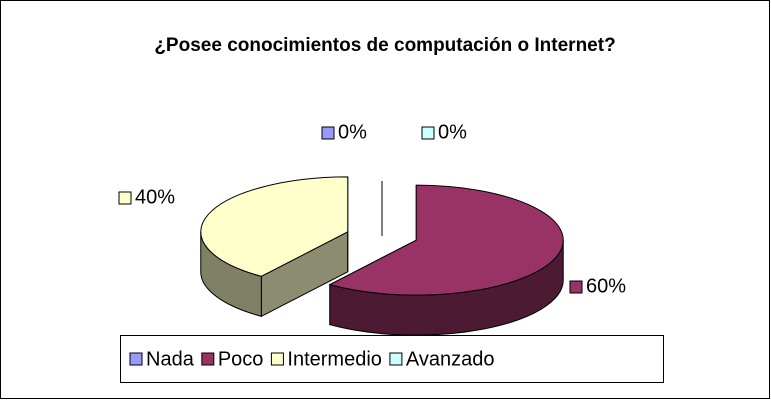  I want to click on legend-label: Nada, so click(170, 359).